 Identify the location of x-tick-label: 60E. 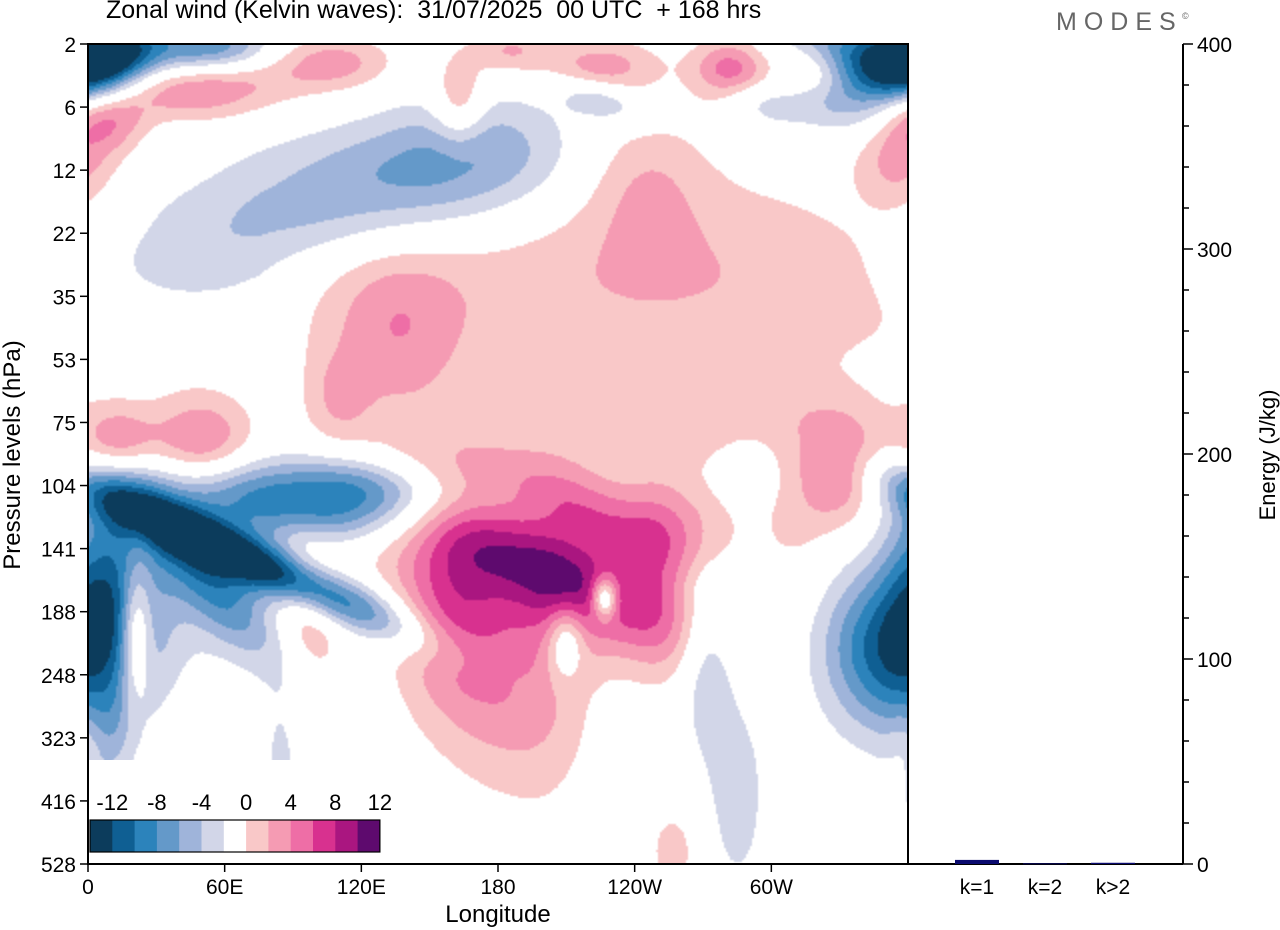
(224, 887).